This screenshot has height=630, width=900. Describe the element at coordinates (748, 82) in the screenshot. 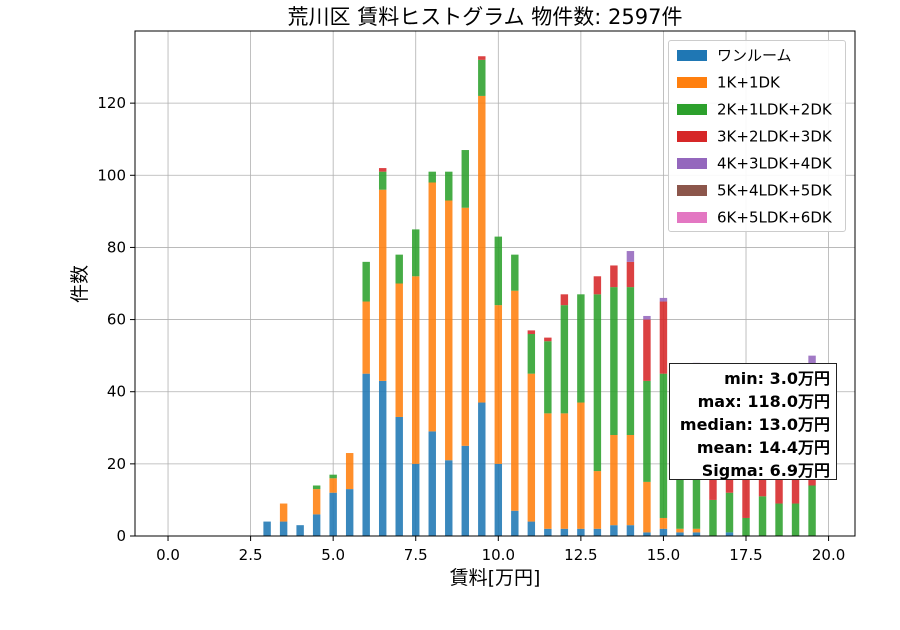

I see `legend-label: 1K+1DK` at that location.